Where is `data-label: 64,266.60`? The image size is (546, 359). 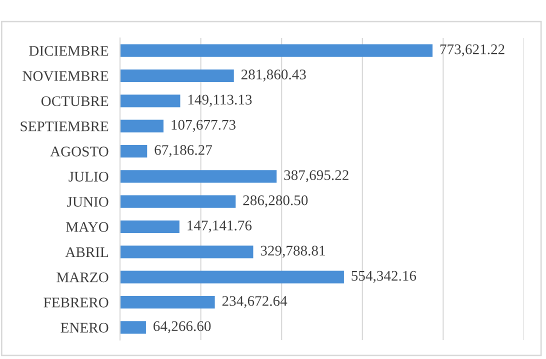
data-label: 64,266.60 is located at coordinates (182, 327).